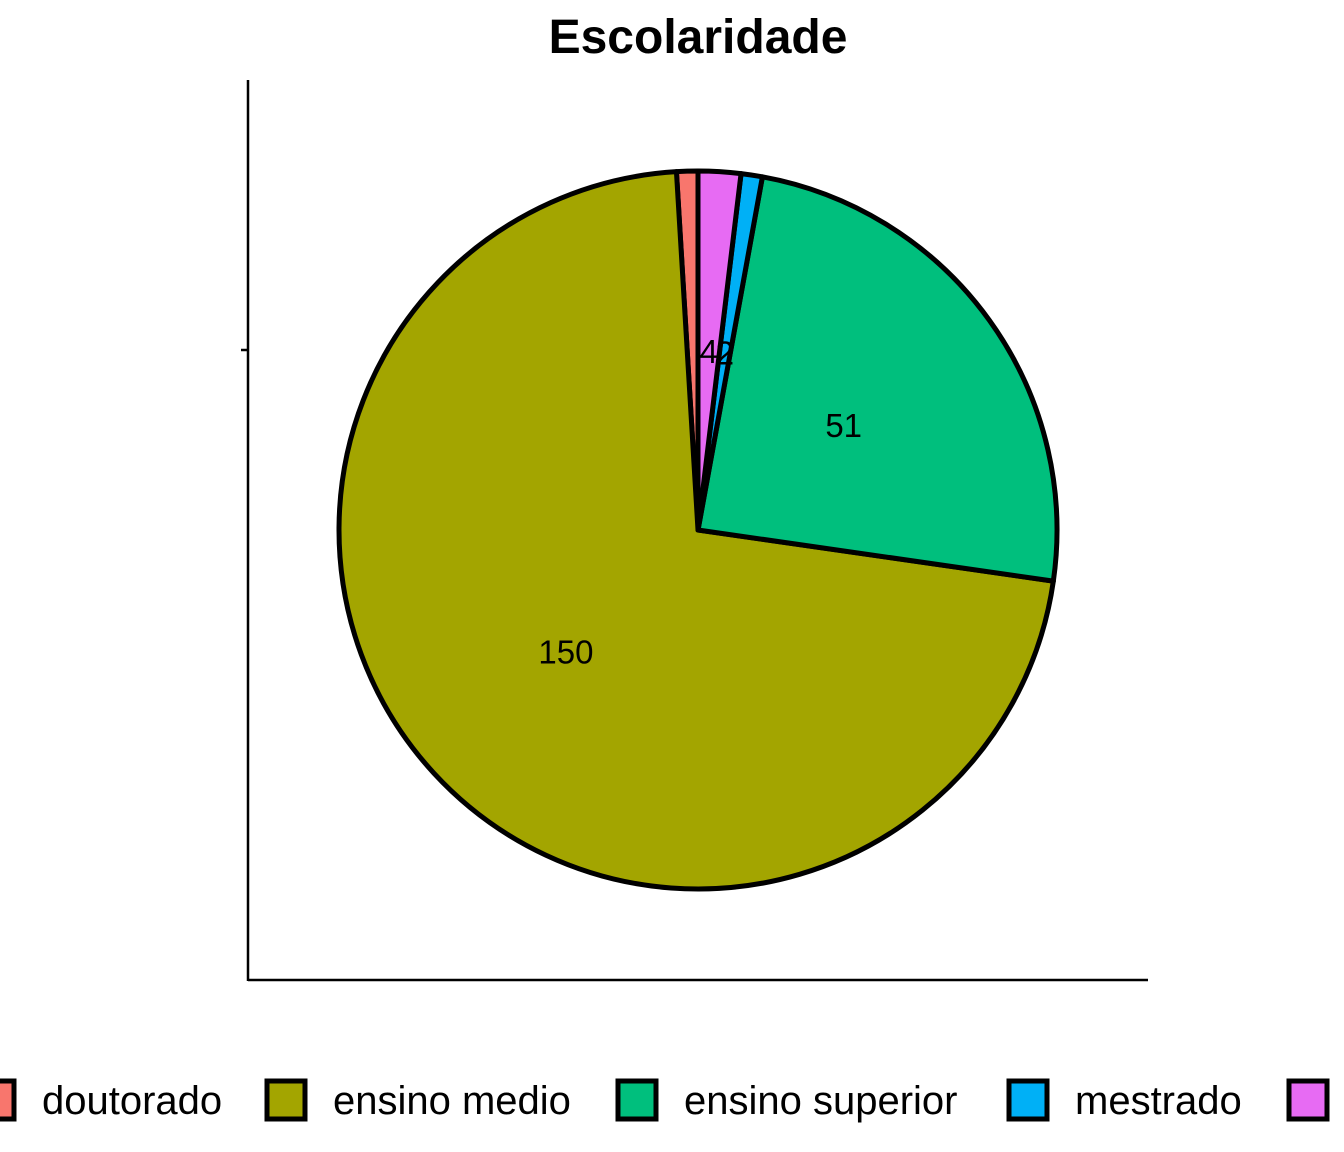 The image size is (1344, 1152). Describe the element at coordinates (452, 1101) in the screenshot. I see `legend-label: ensino medio` at that location.